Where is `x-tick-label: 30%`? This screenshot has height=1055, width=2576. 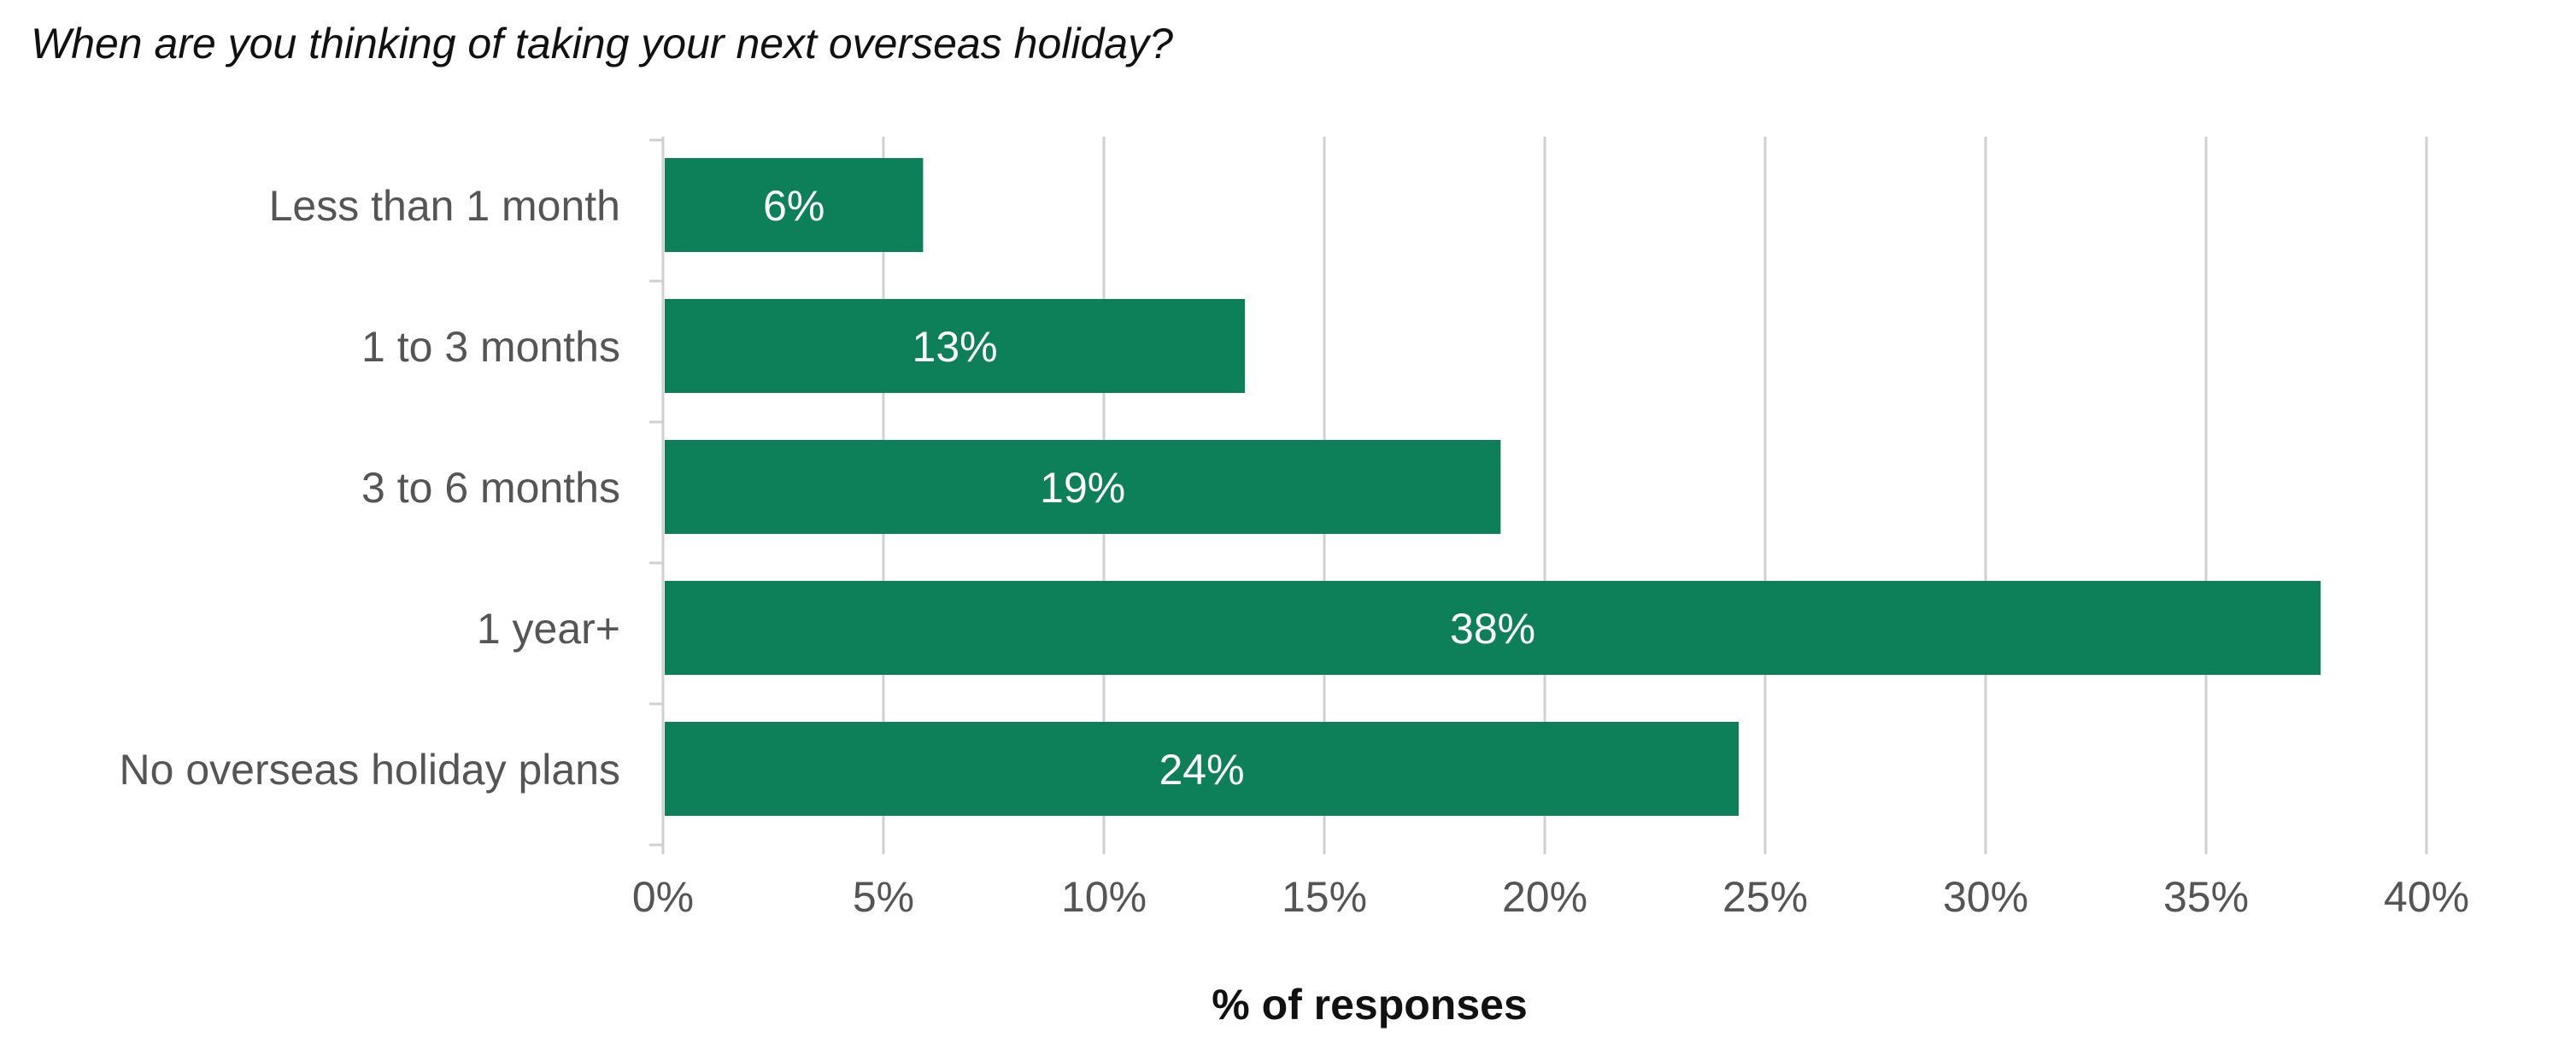 x-tick-label: 30% is located at coordinates (1985, 897).